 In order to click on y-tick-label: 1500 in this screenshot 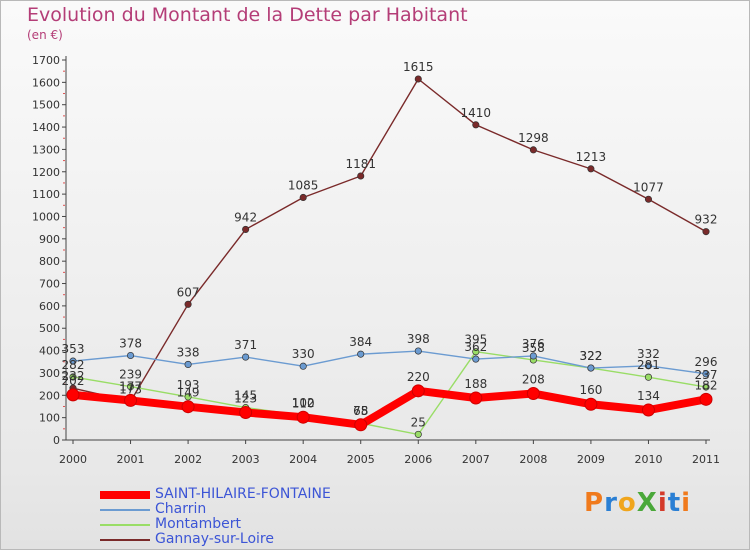, I will do `click(46, 105)`.